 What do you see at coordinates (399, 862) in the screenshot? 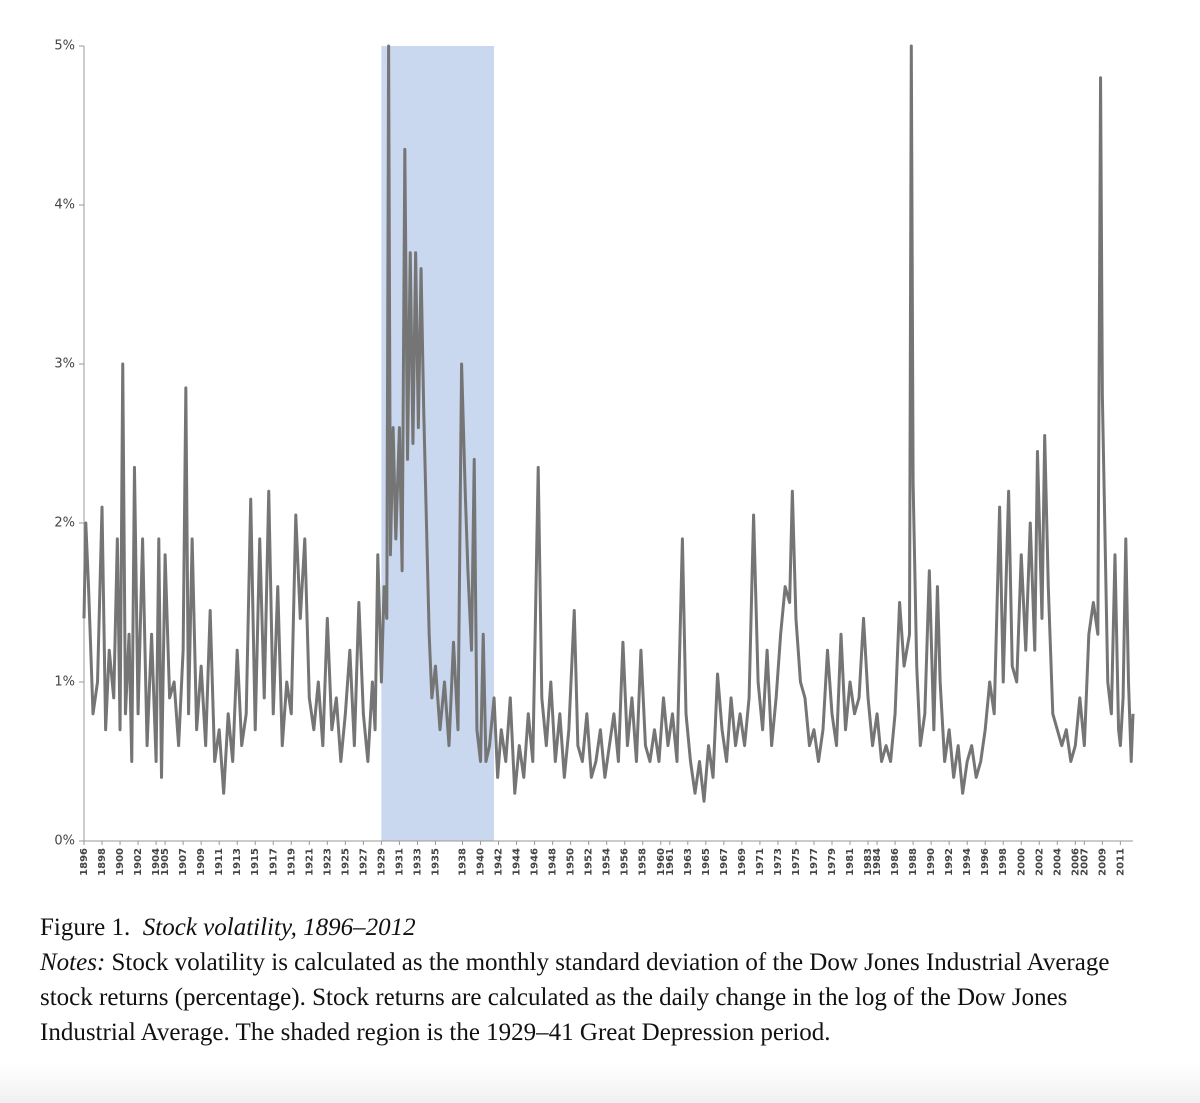
I see `x-tick-label: 1931` at bounding box center [399, 862].